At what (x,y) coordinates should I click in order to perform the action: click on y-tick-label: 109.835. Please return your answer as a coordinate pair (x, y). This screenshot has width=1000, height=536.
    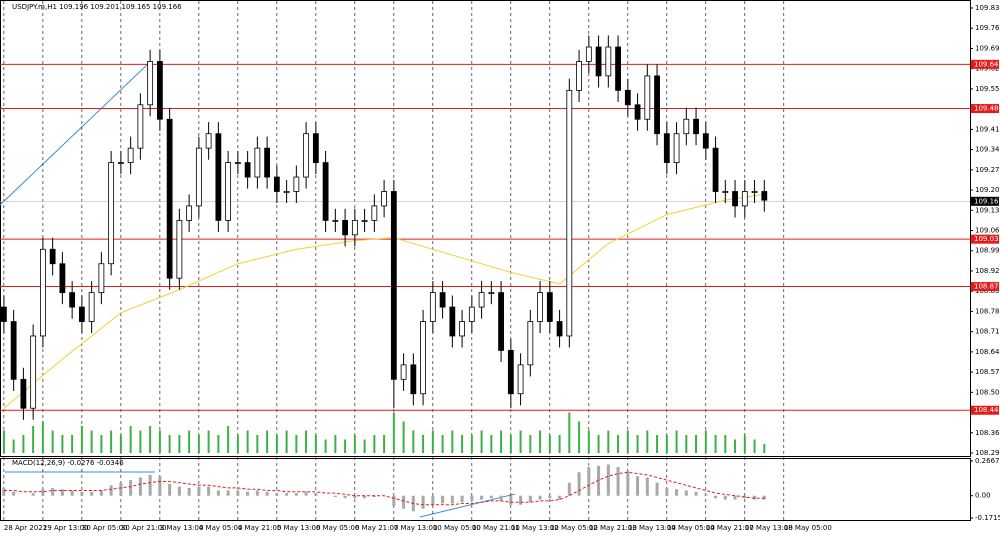
    Looking at the image, I should click on (987, 8).